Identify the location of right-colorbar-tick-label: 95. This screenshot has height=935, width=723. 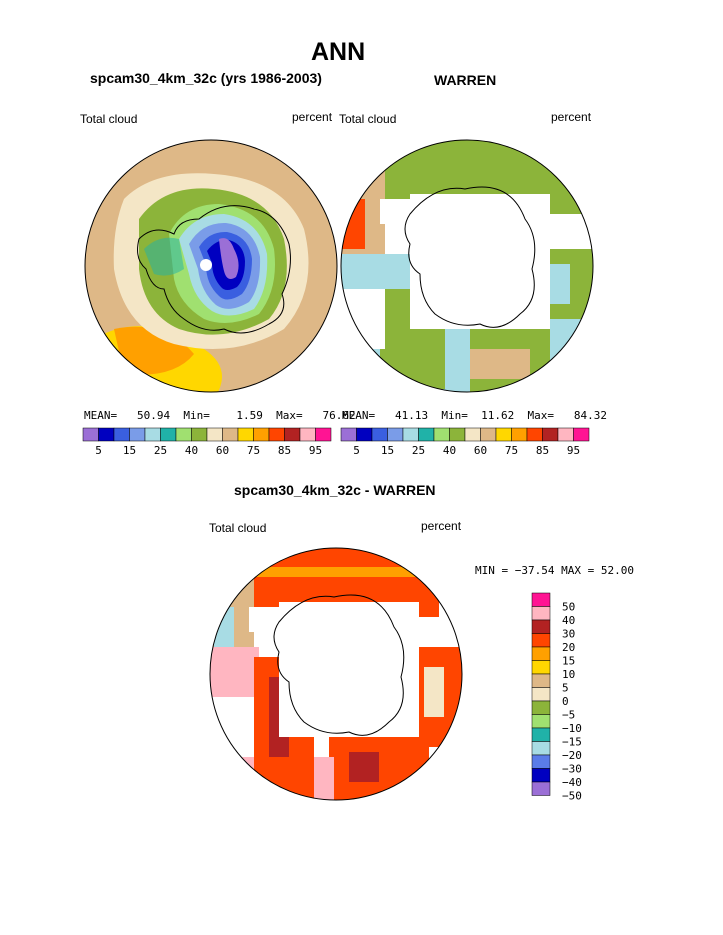
(573, 450).